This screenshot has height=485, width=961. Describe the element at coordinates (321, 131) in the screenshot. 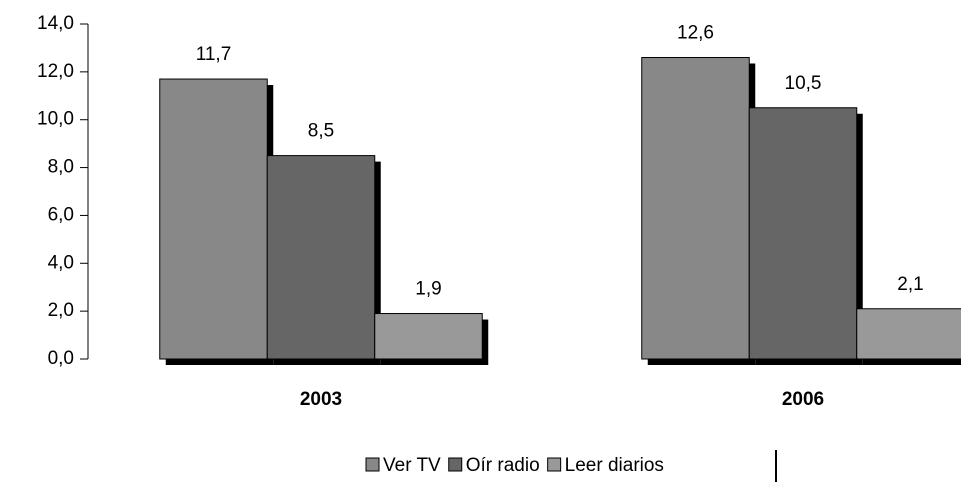

I see `data-label: 8,5` at that location.